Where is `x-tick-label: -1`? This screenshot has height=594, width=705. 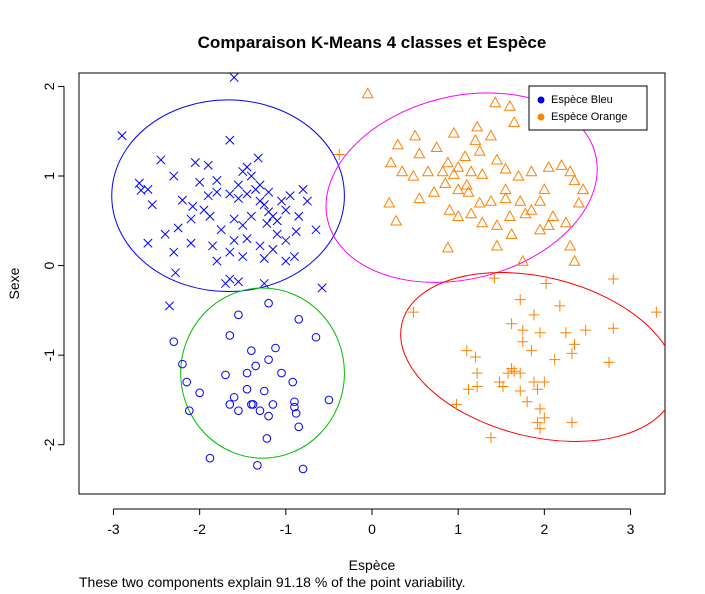 x-tick-label: -1 is located at coordinates (286, 529).